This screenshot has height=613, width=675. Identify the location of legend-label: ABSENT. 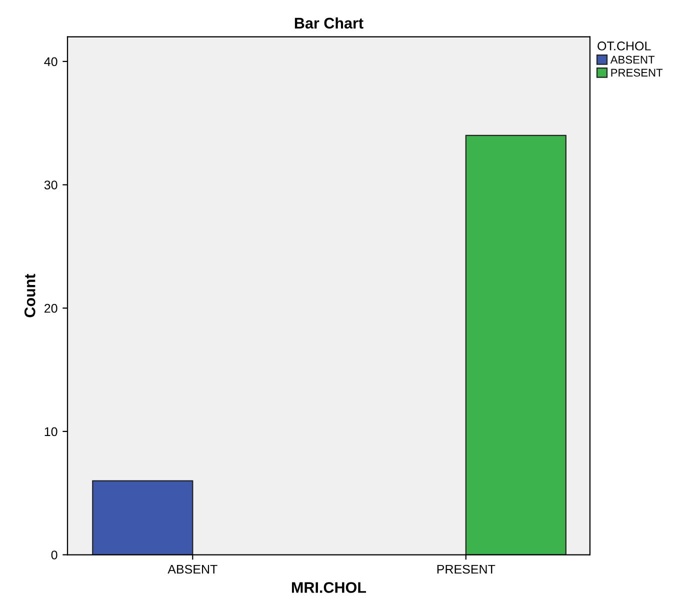
(632, 60).